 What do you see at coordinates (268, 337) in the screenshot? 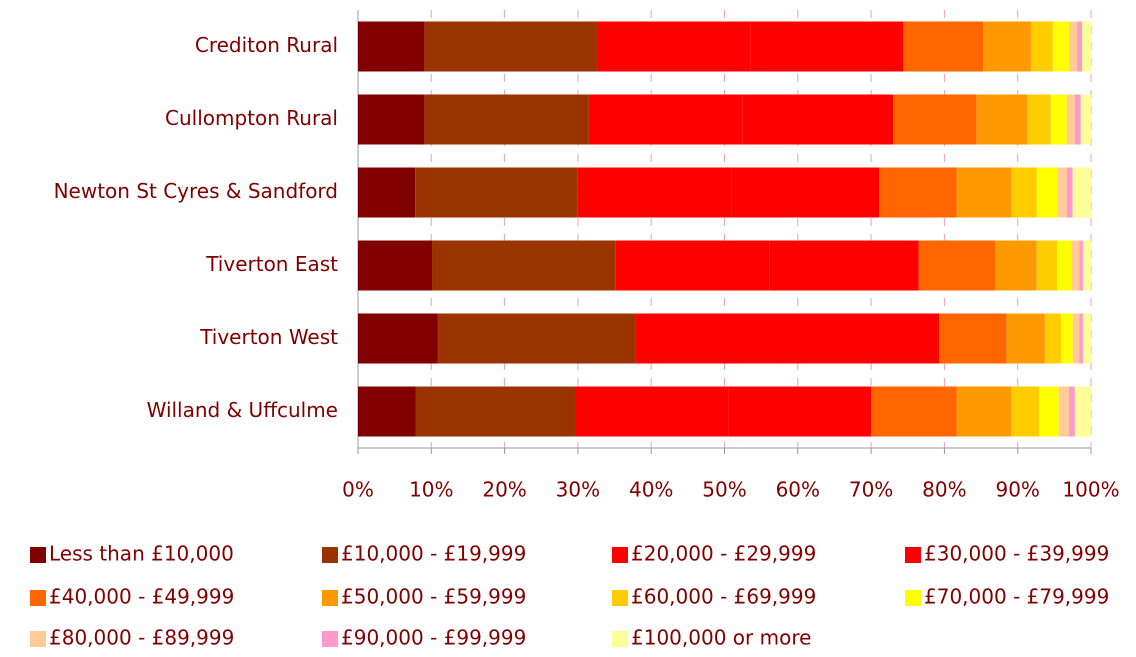
I see `y-tick-label: Tiverton West` at bounding box center [268, 337].